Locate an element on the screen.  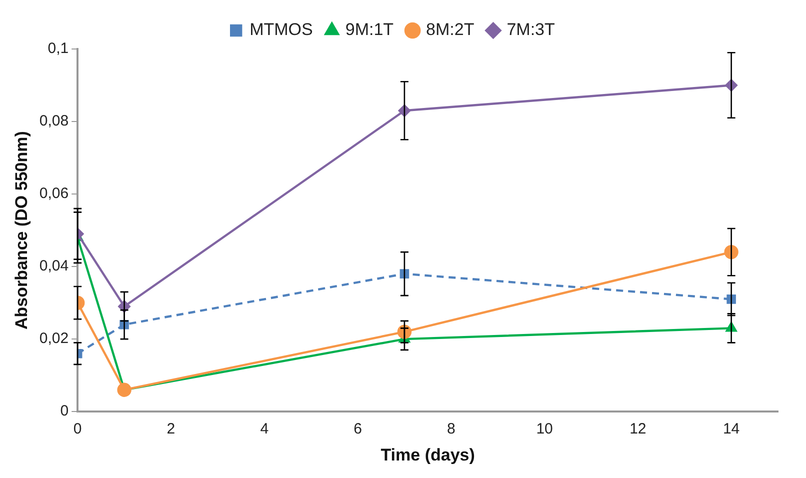
x-axis-title: Time (days) is located at coordinates (427, 454).